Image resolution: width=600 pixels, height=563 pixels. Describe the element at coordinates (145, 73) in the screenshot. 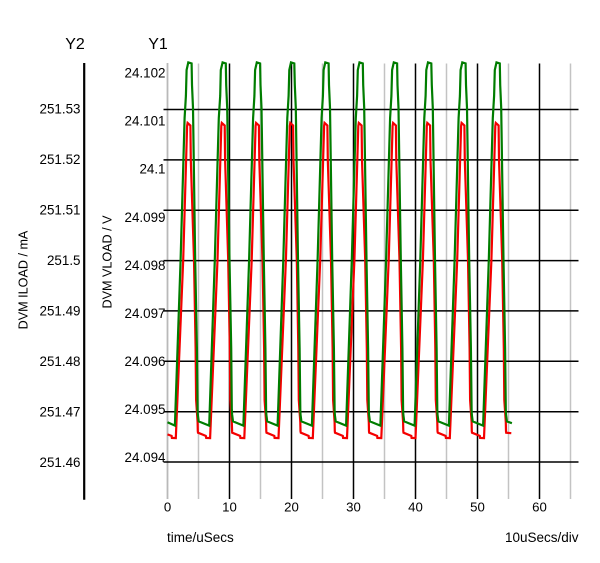

I see `svg-text: 24.102` at that location.